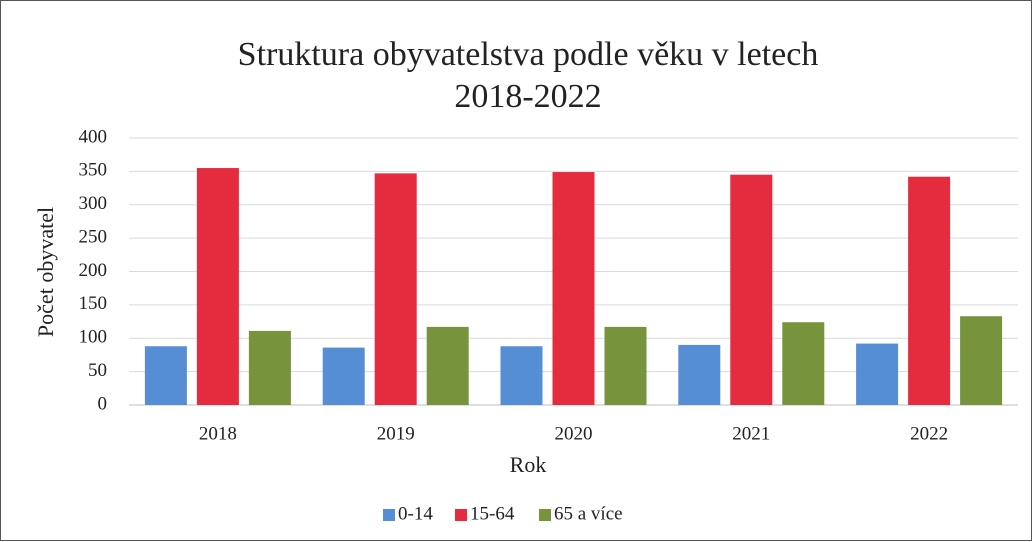 The height and width of the screenshot is (542, 1033). What do you see at coordinates (93, 236) in the screenshot?
I see `y-tick-label: 250` at bounding box center [93, 236].